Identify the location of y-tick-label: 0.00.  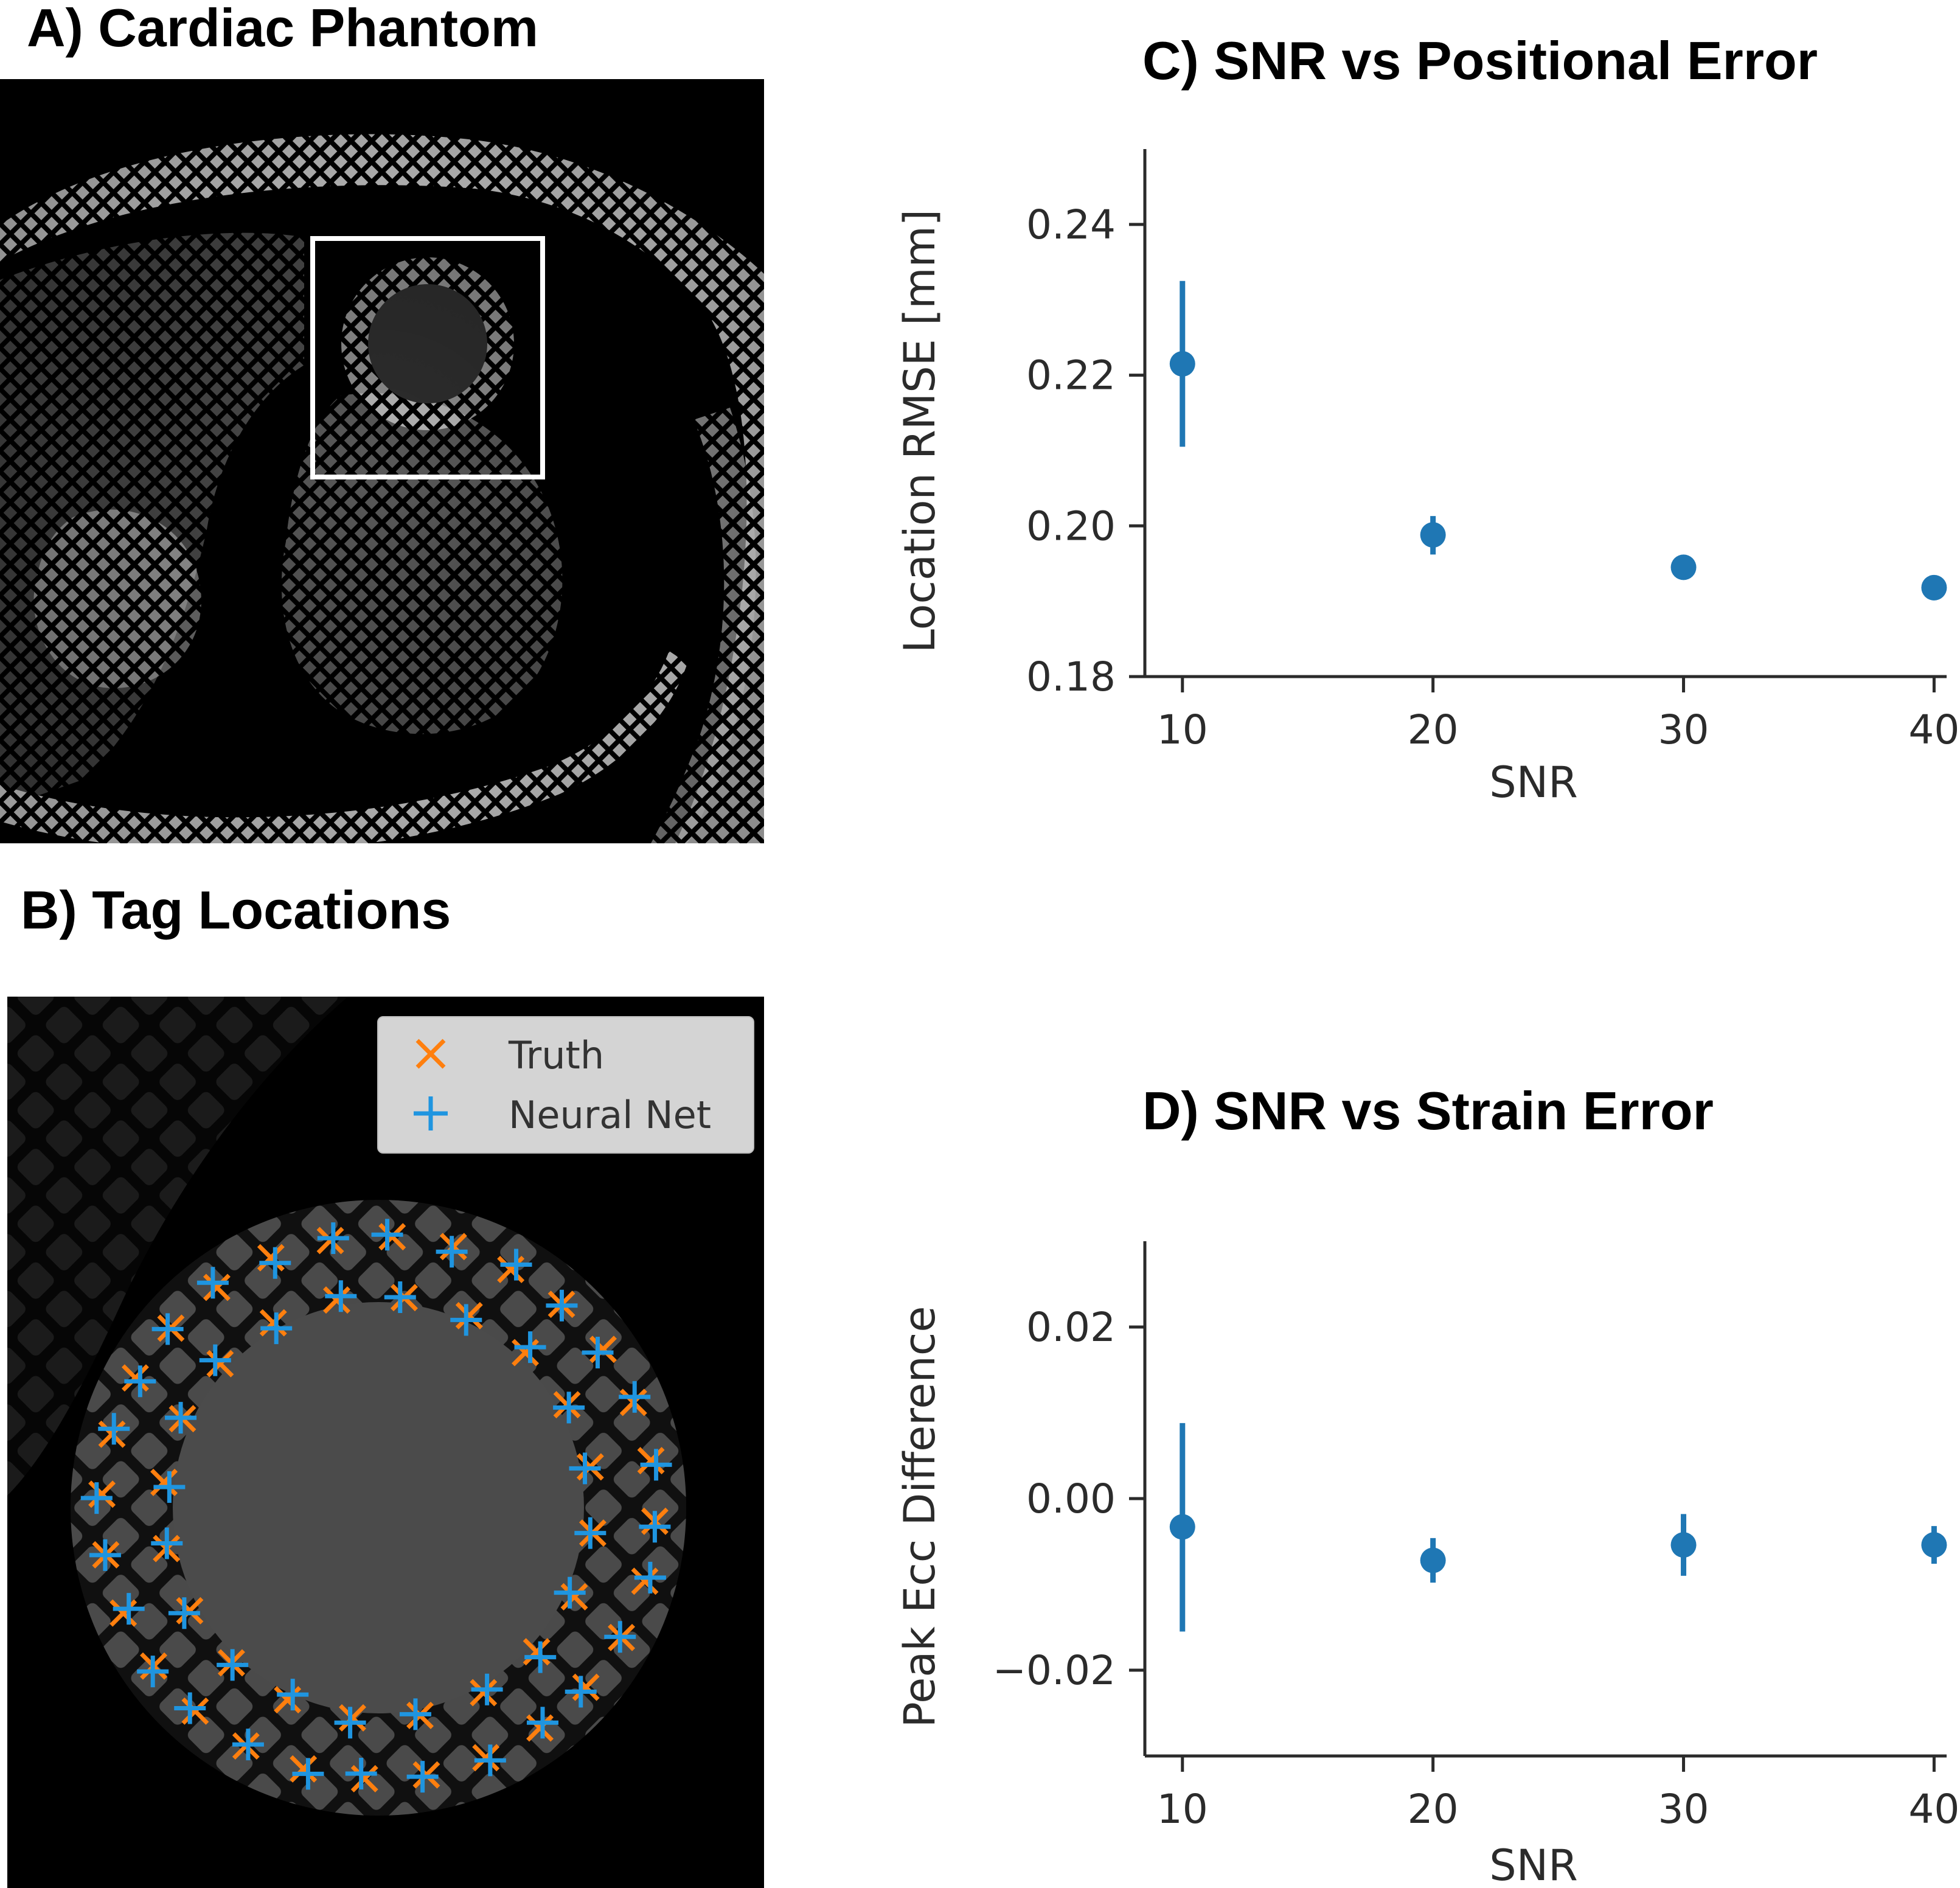
(1071, 1498).